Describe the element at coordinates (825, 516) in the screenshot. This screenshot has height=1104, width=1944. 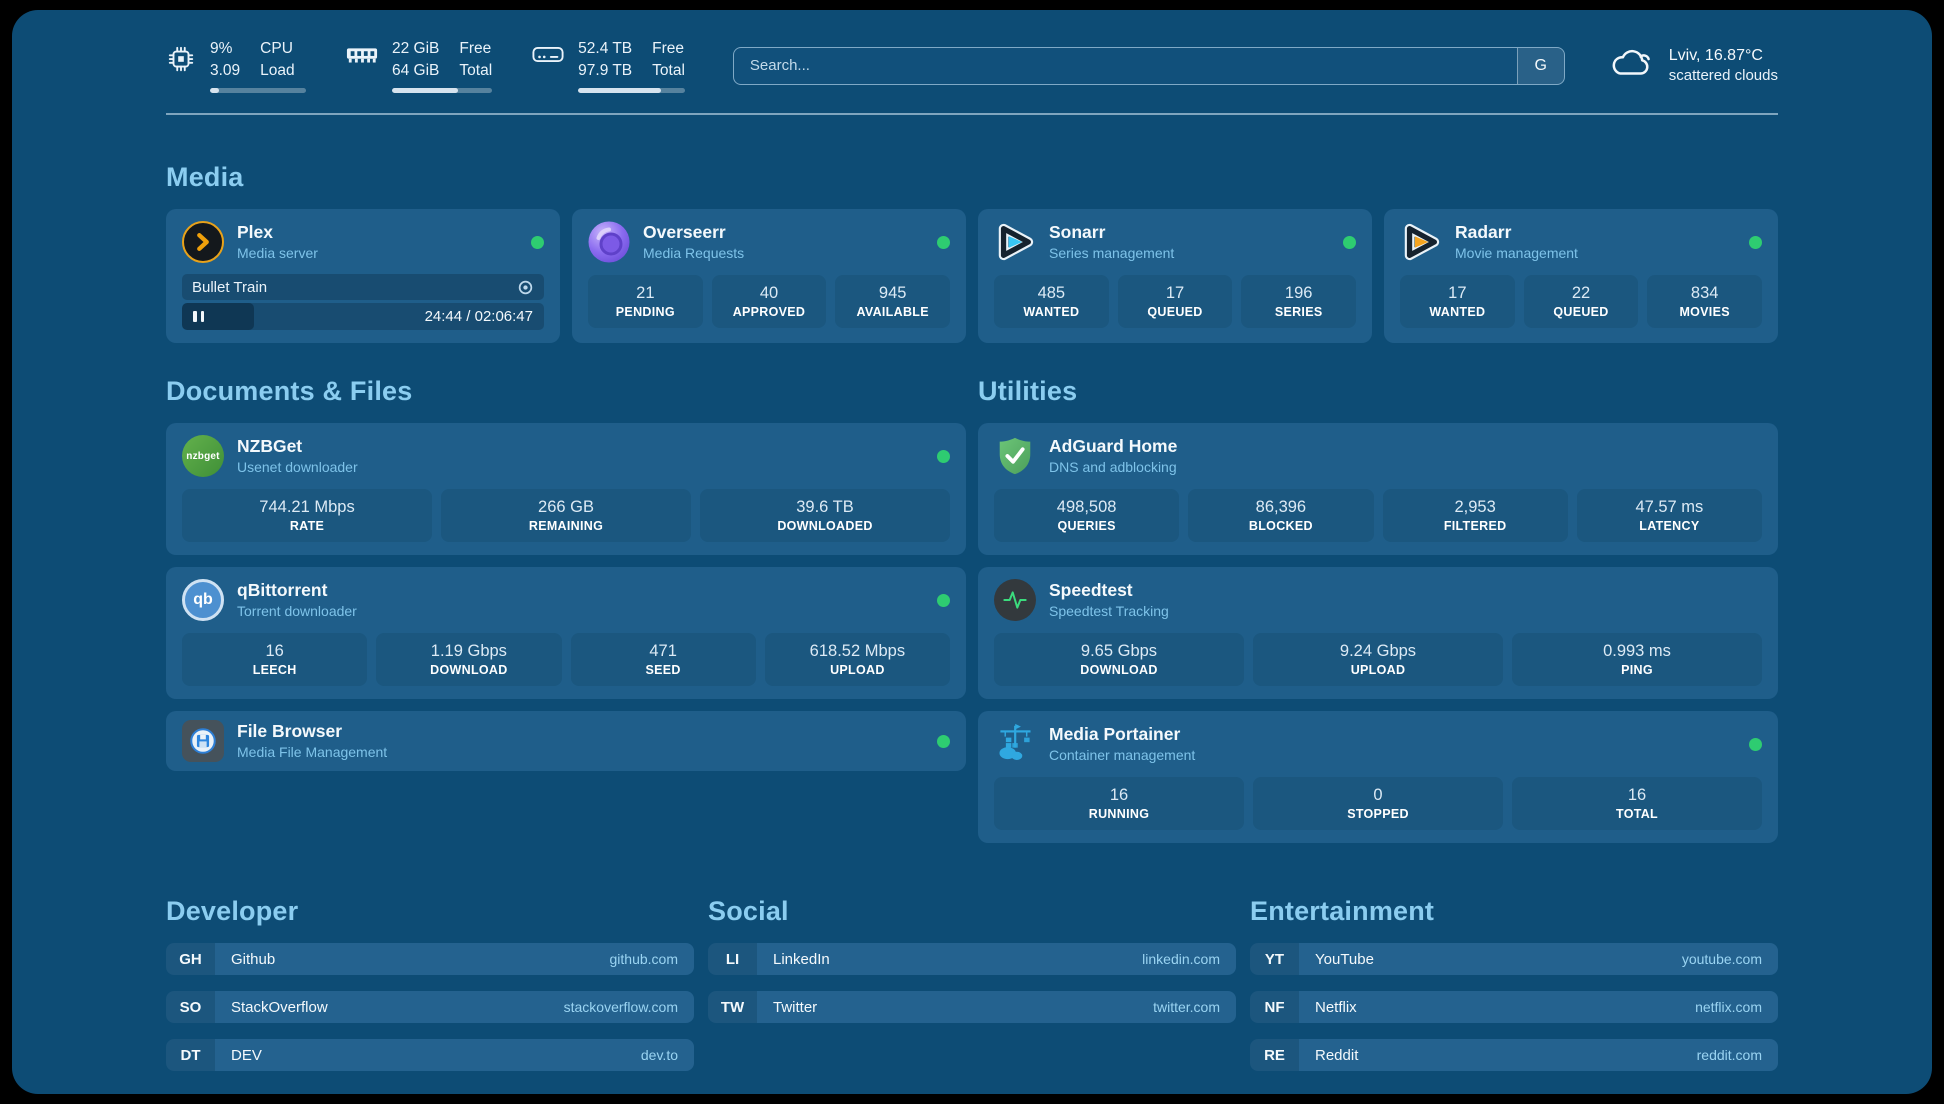
I see `stat-tile: 39.6 TB DOWNLOADED` at that location.